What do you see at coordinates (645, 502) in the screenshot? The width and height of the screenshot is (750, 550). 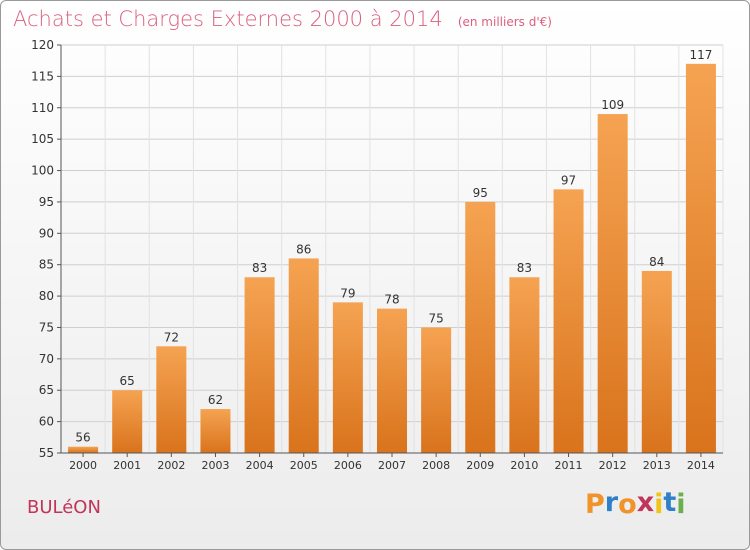 I see `brand-letter: x` at bounding box center [645, 502].